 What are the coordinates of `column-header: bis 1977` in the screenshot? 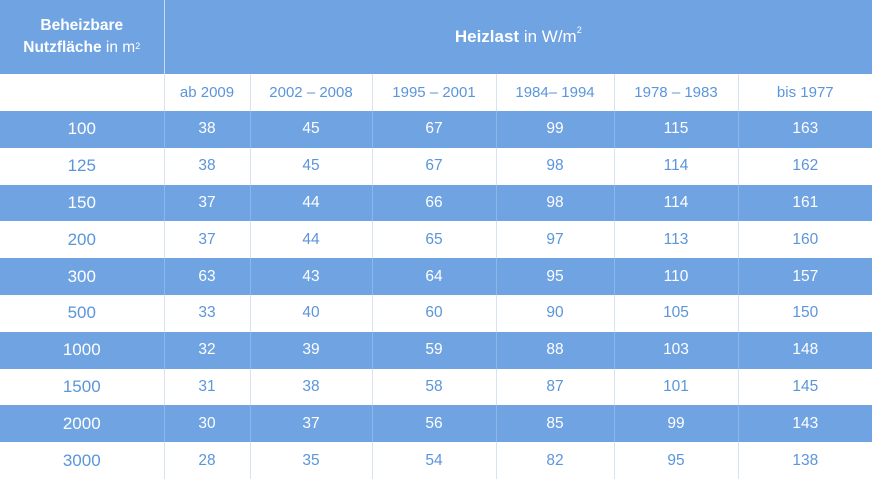 It's located at (805, 92).